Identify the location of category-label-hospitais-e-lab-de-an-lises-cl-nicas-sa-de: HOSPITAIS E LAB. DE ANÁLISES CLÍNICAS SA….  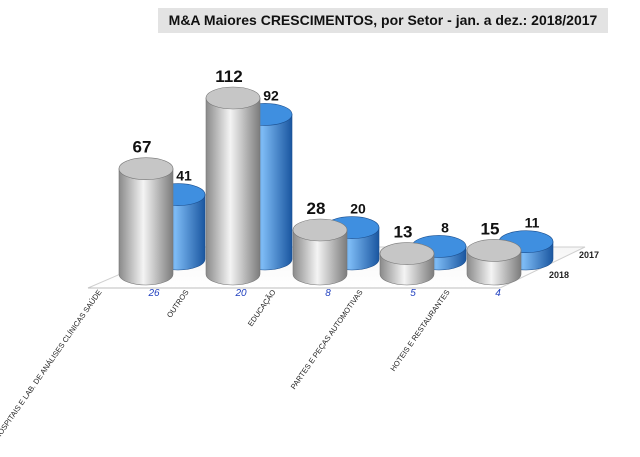
(52, 364).